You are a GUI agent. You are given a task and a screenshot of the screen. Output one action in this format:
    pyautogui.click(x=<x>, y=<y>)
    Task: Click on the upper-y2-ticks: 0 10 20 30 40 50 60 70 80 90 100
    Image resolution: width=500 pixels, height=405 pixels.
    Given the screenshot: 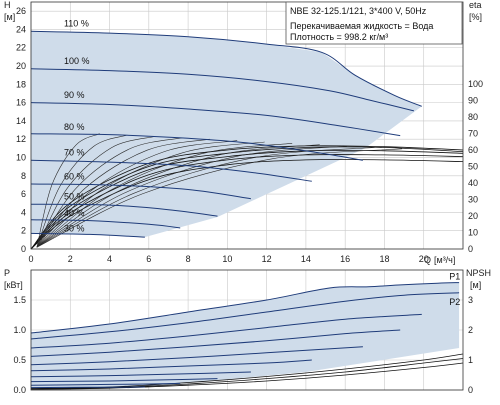 What is the action you would take?
    pyautogui.click(x=475, y=166)
    